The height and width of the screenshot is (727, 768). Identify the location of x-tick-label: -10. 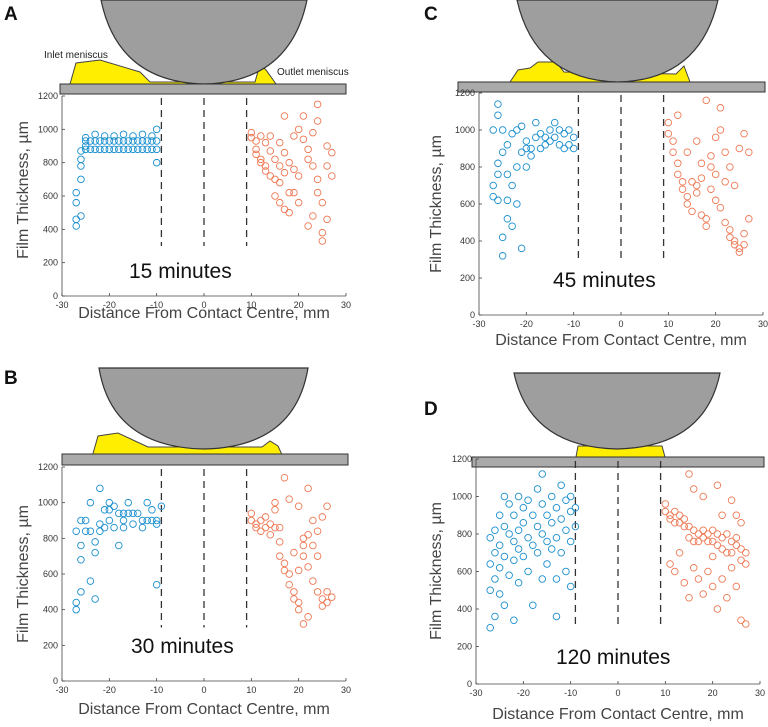
(573, 324).